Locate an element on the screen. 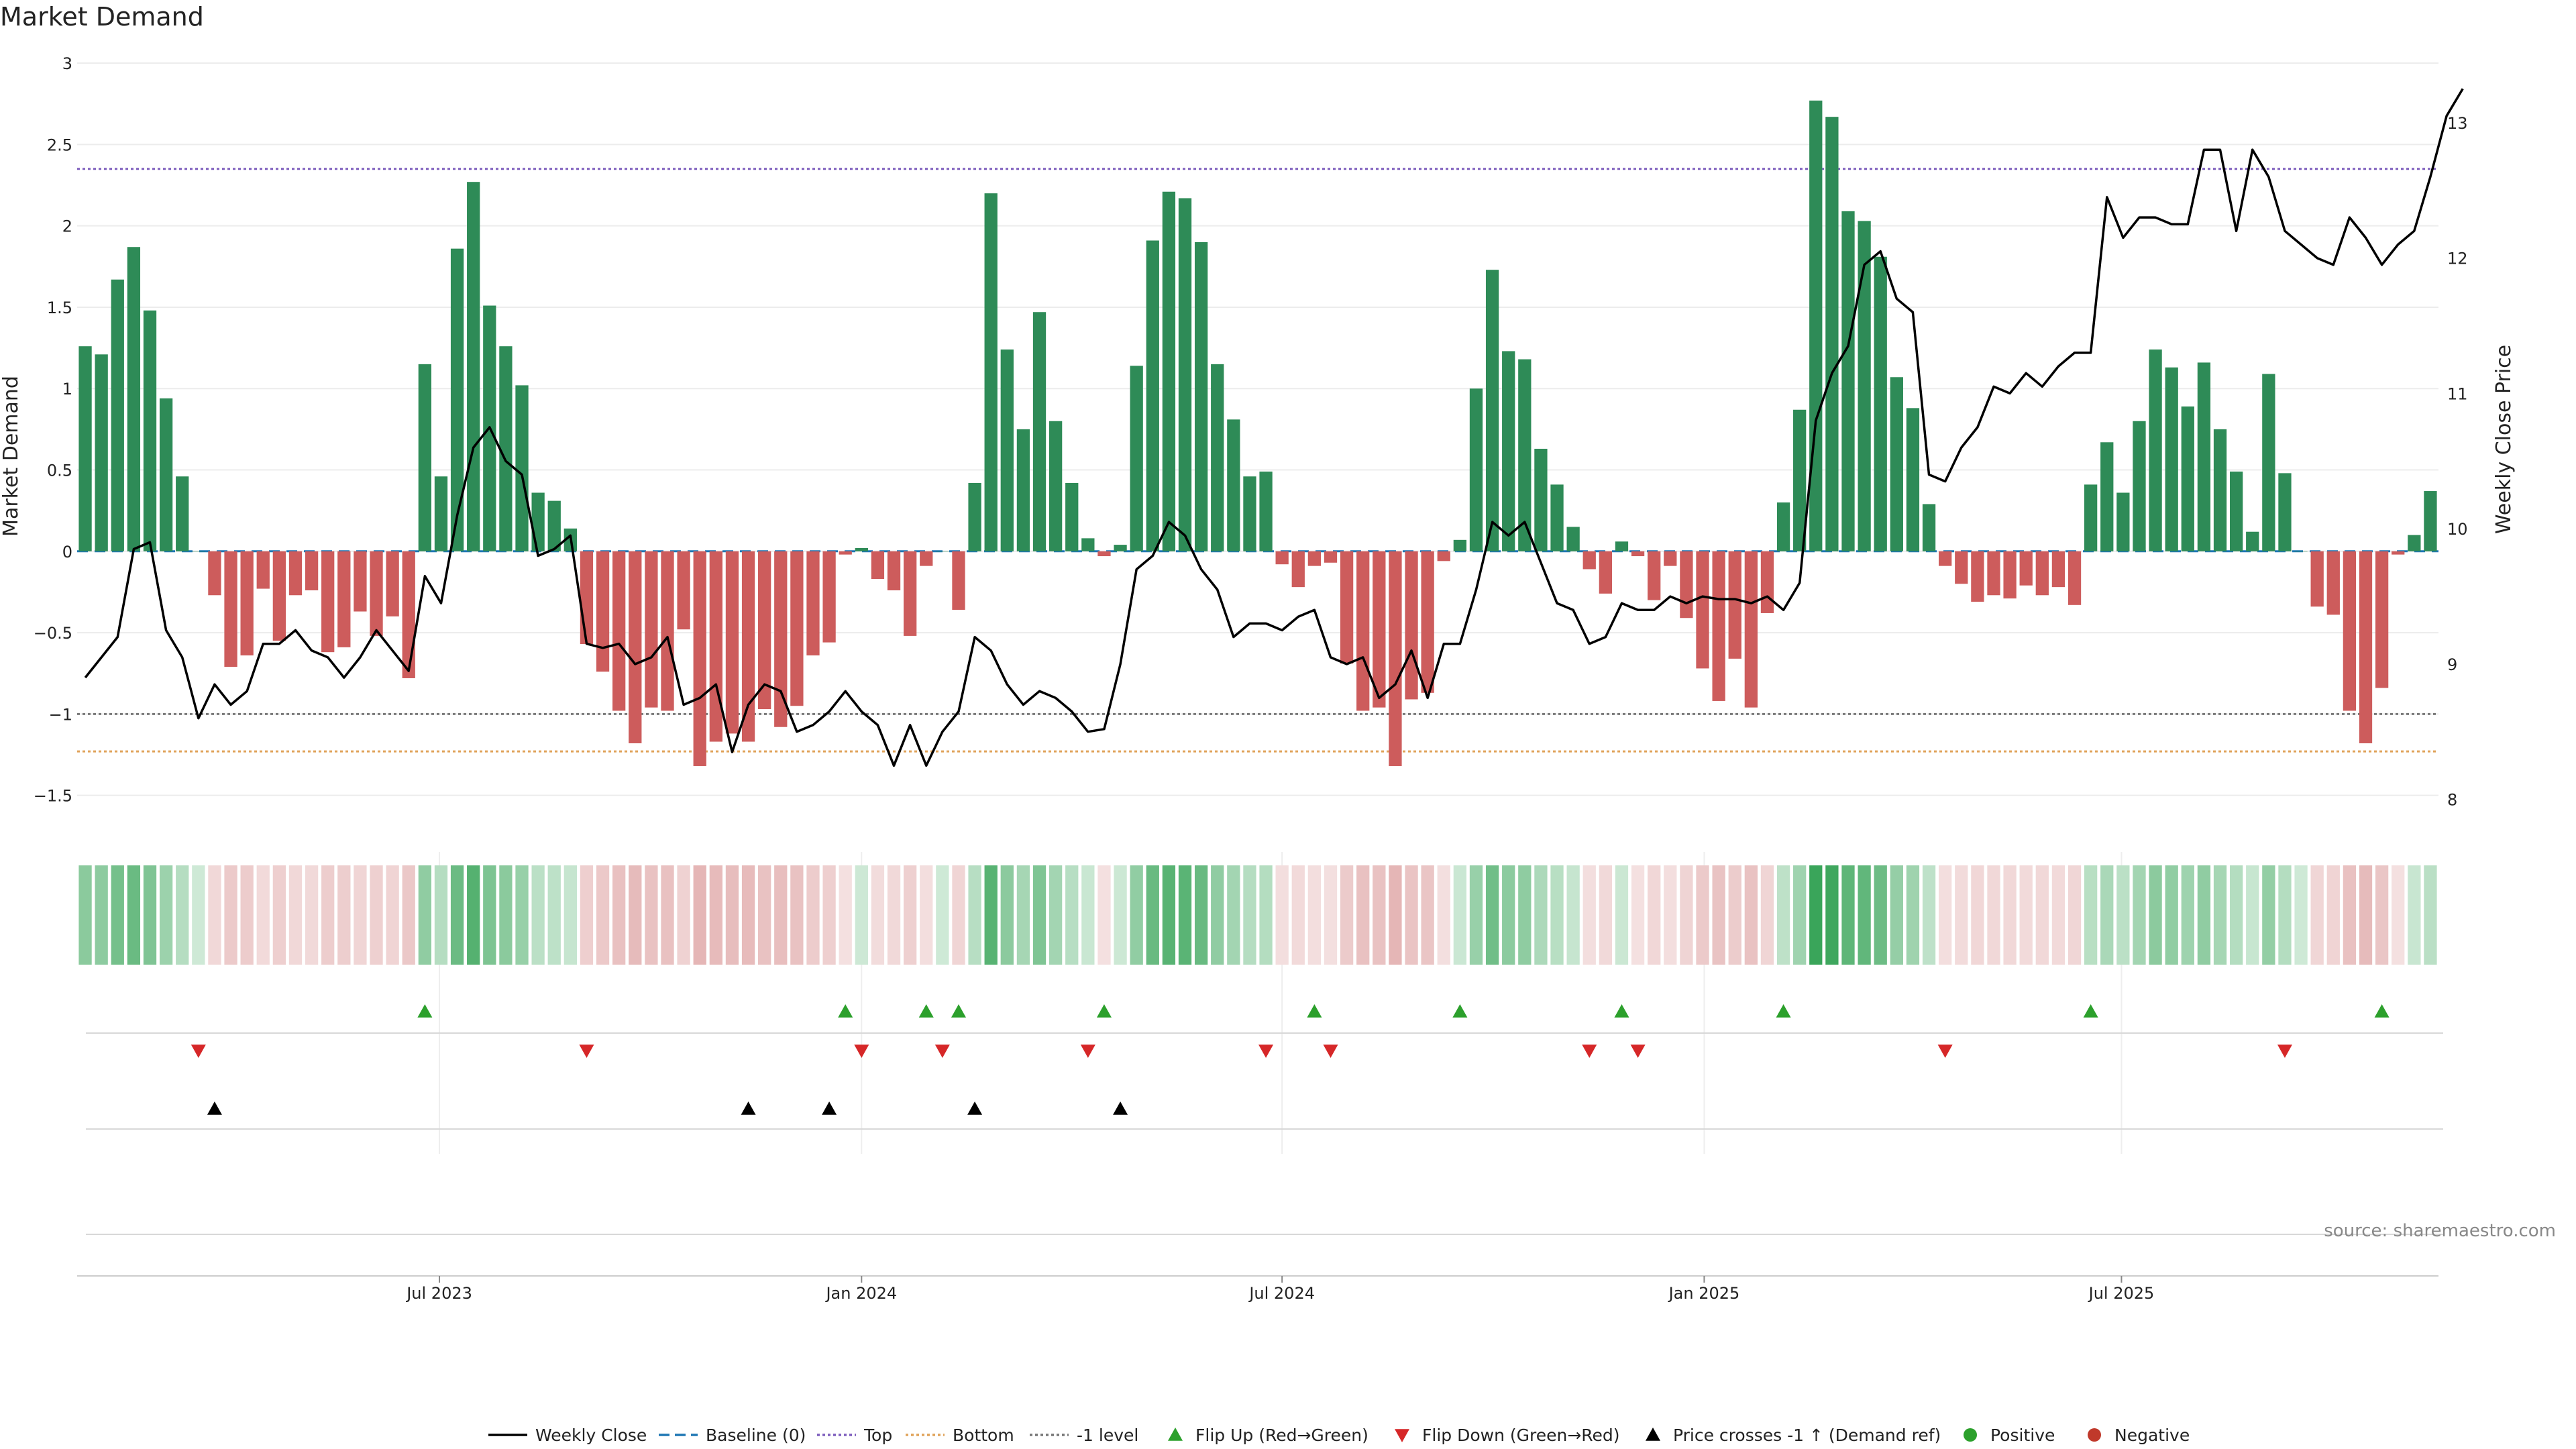  legend-label: Positive is located at coordinates (2022, 1435).